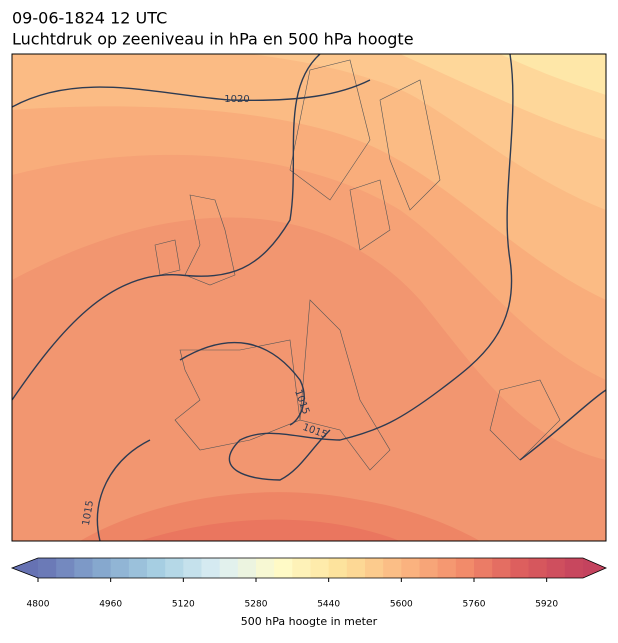  Describe the element at coordinates (89, 18) in the screenshot. I see `title: 09-06-1824 12 UTC` at that location.